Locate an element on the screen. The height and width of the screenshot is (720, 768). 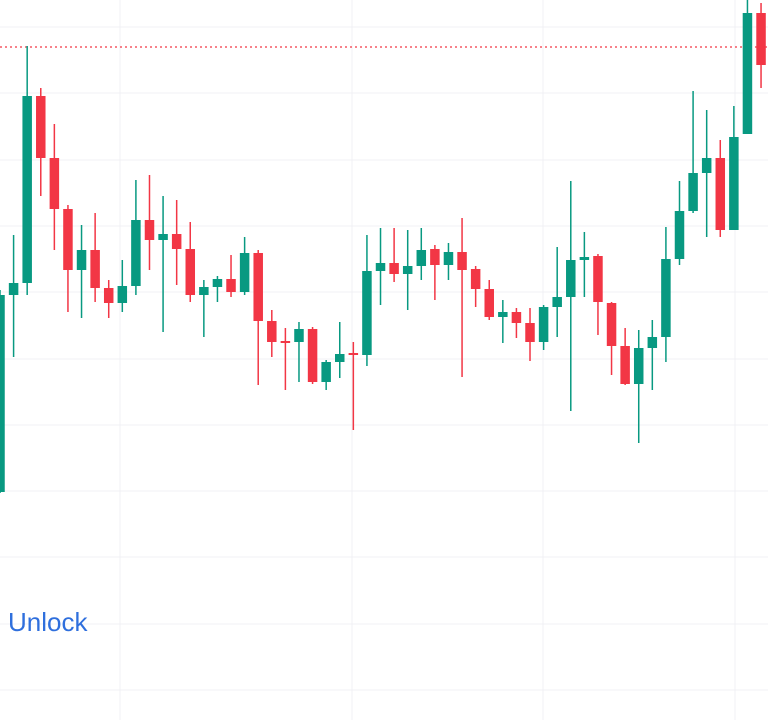
unlock-link: Unlock is located at coordinates (48, 622).